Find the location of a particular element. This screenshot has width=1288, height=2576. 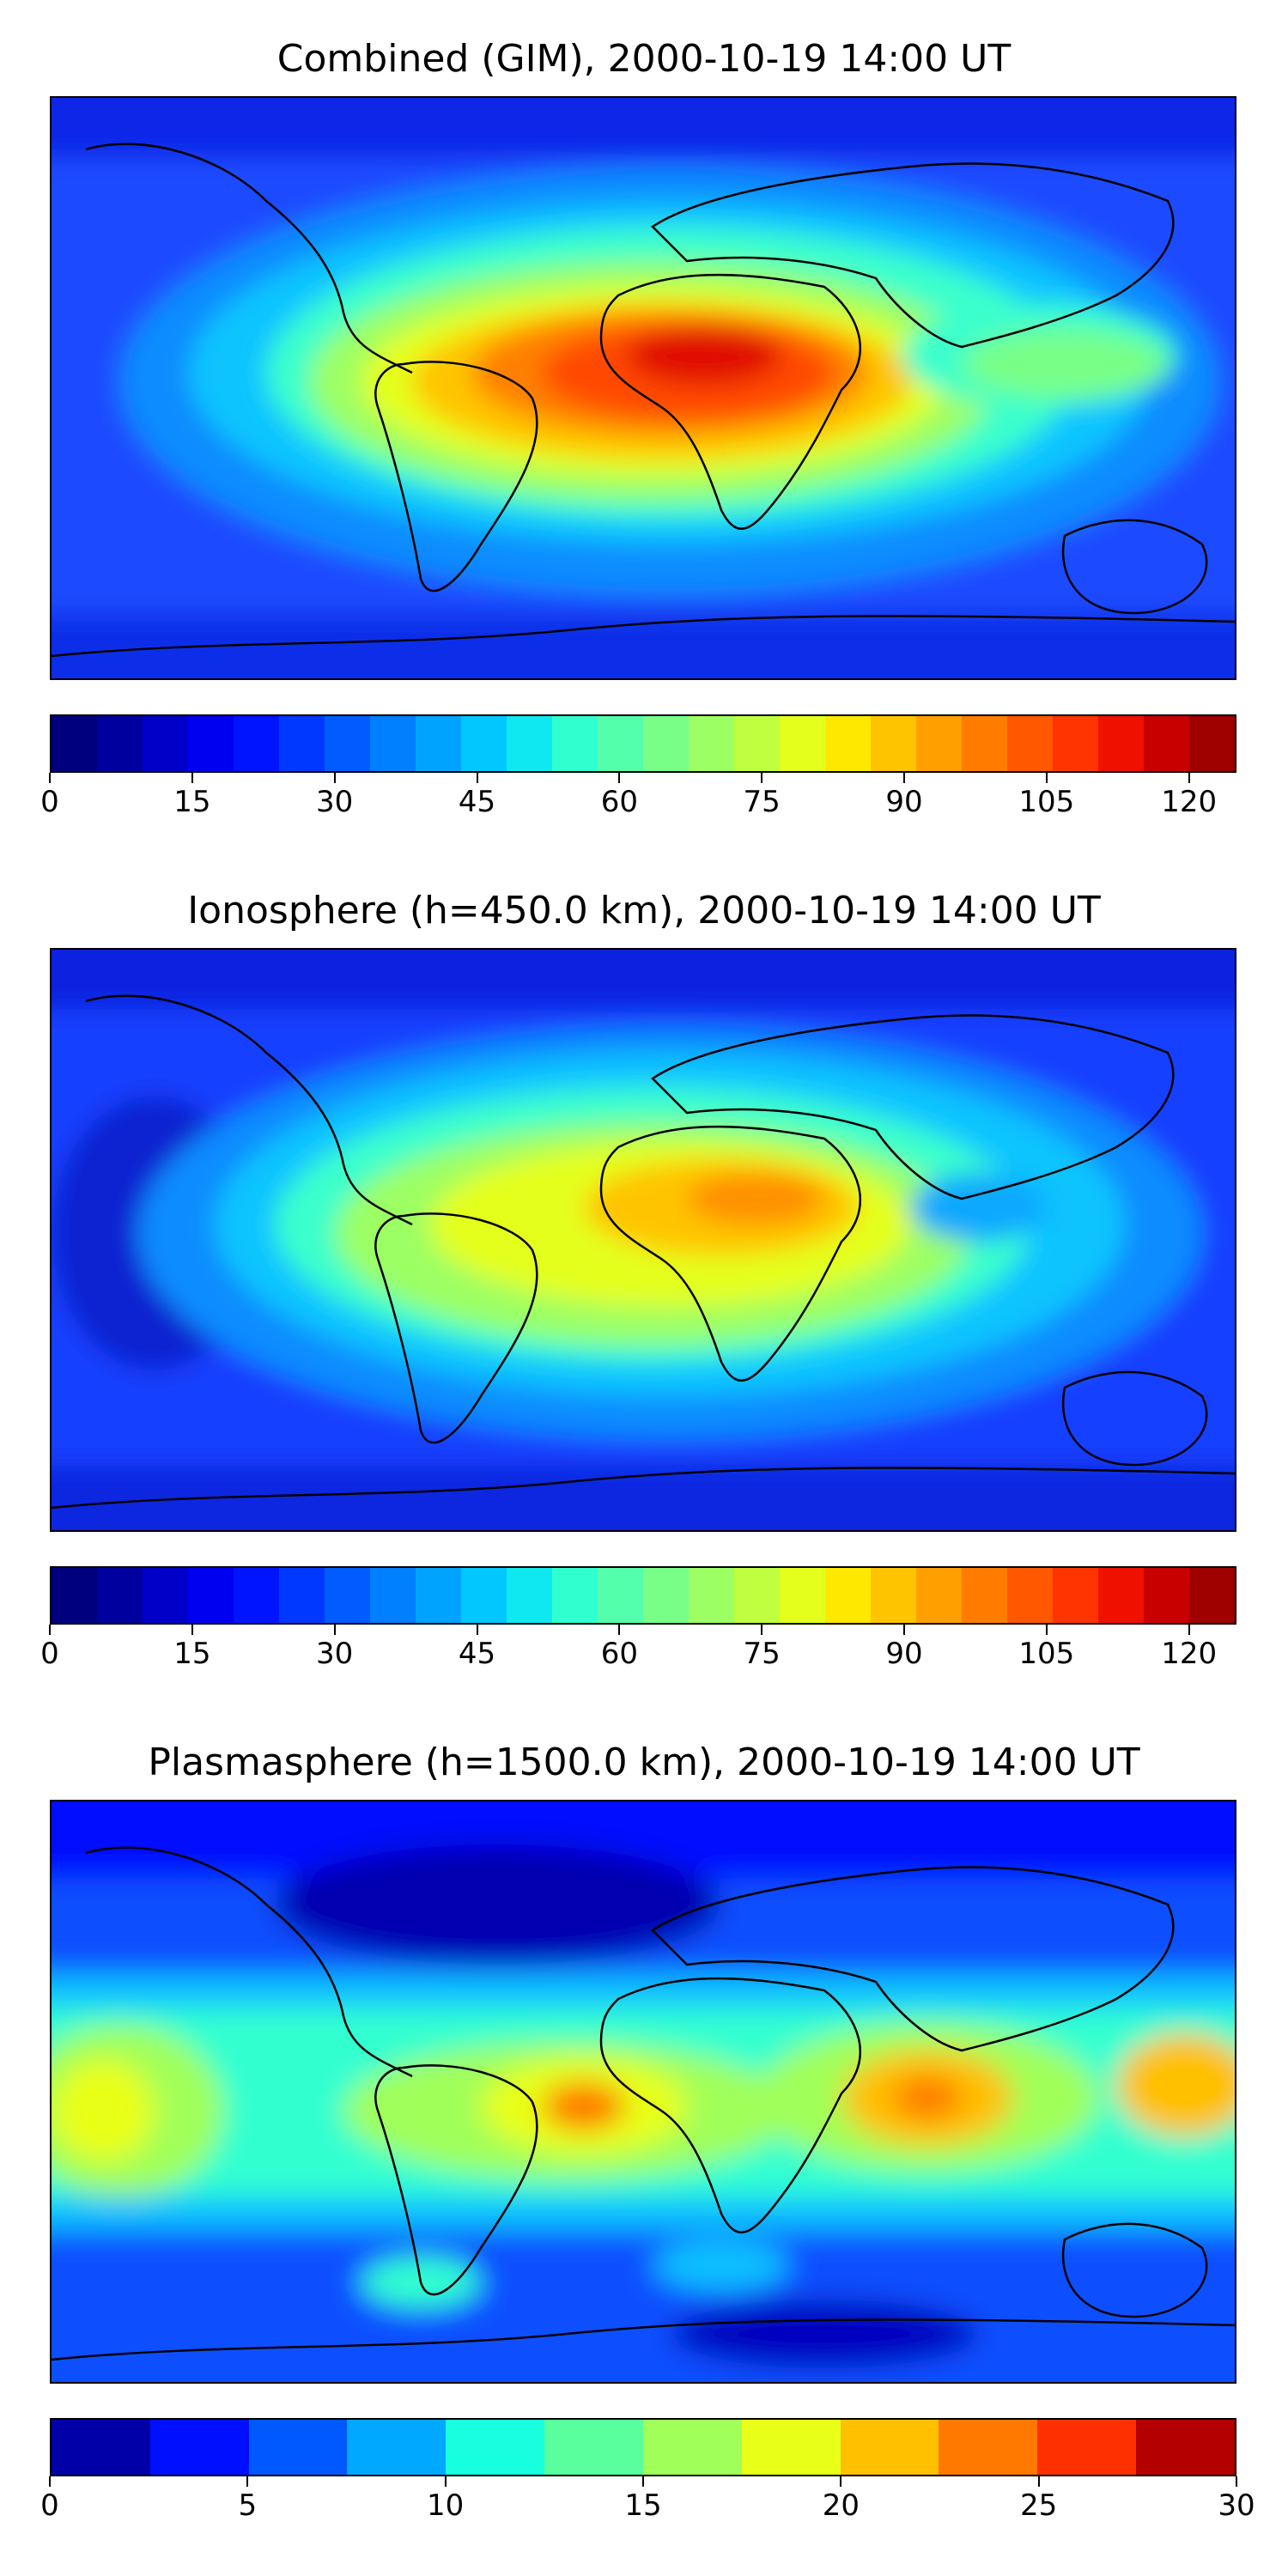

colorbar-combined is located at coordinates (643, 744).